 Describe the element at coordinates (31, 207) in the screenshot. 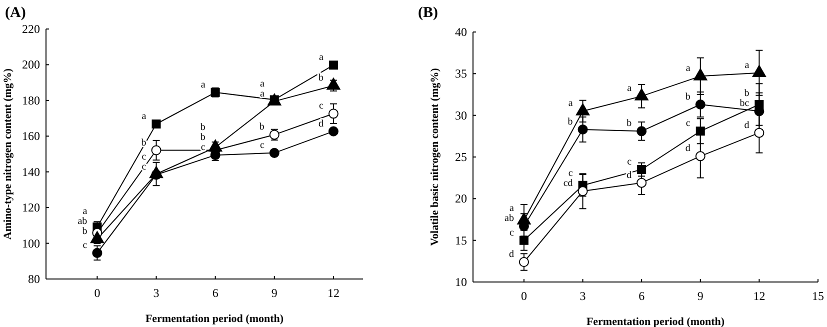

I see `y-tick-label: 120` at that location.